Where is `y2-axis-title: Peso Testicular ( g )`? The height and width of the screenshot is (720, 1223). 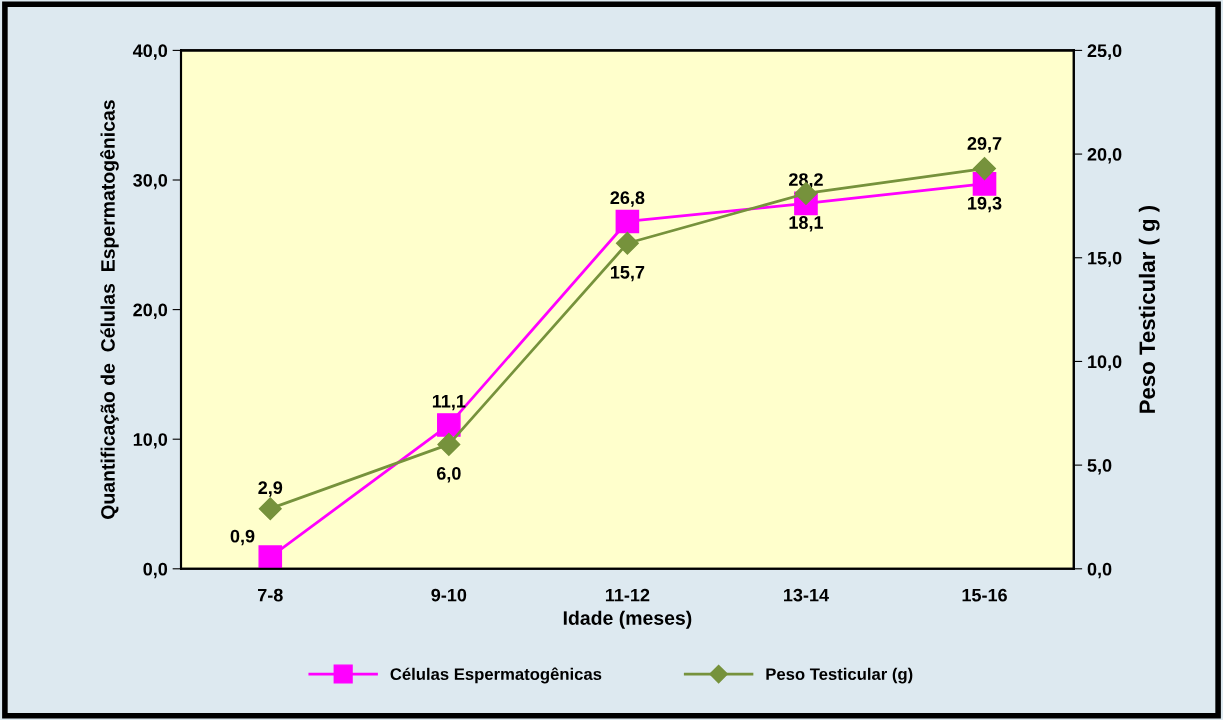
y2-axis-title: Peso Testicular ( g ) is located at coordinates (1149, 309).